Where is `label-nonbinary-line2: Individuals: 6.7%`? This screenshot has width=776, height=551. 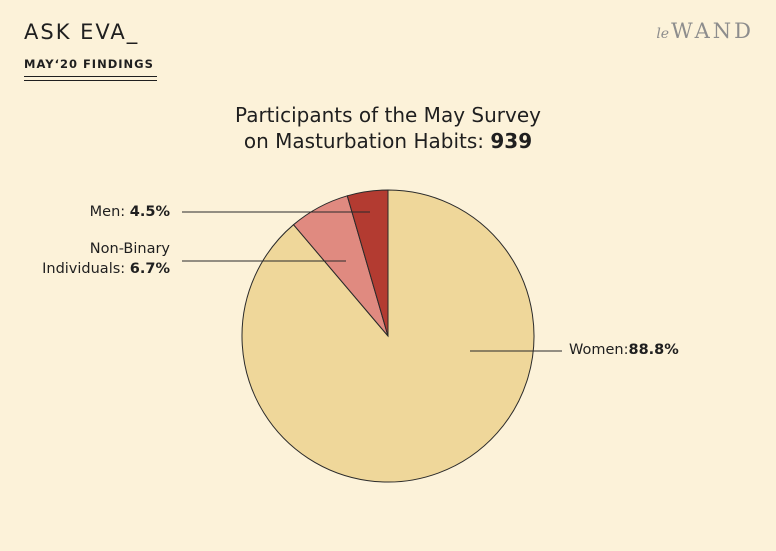
label-nonbinary-line2: Individuals: 6.7% is located at coordinates (106, 269).